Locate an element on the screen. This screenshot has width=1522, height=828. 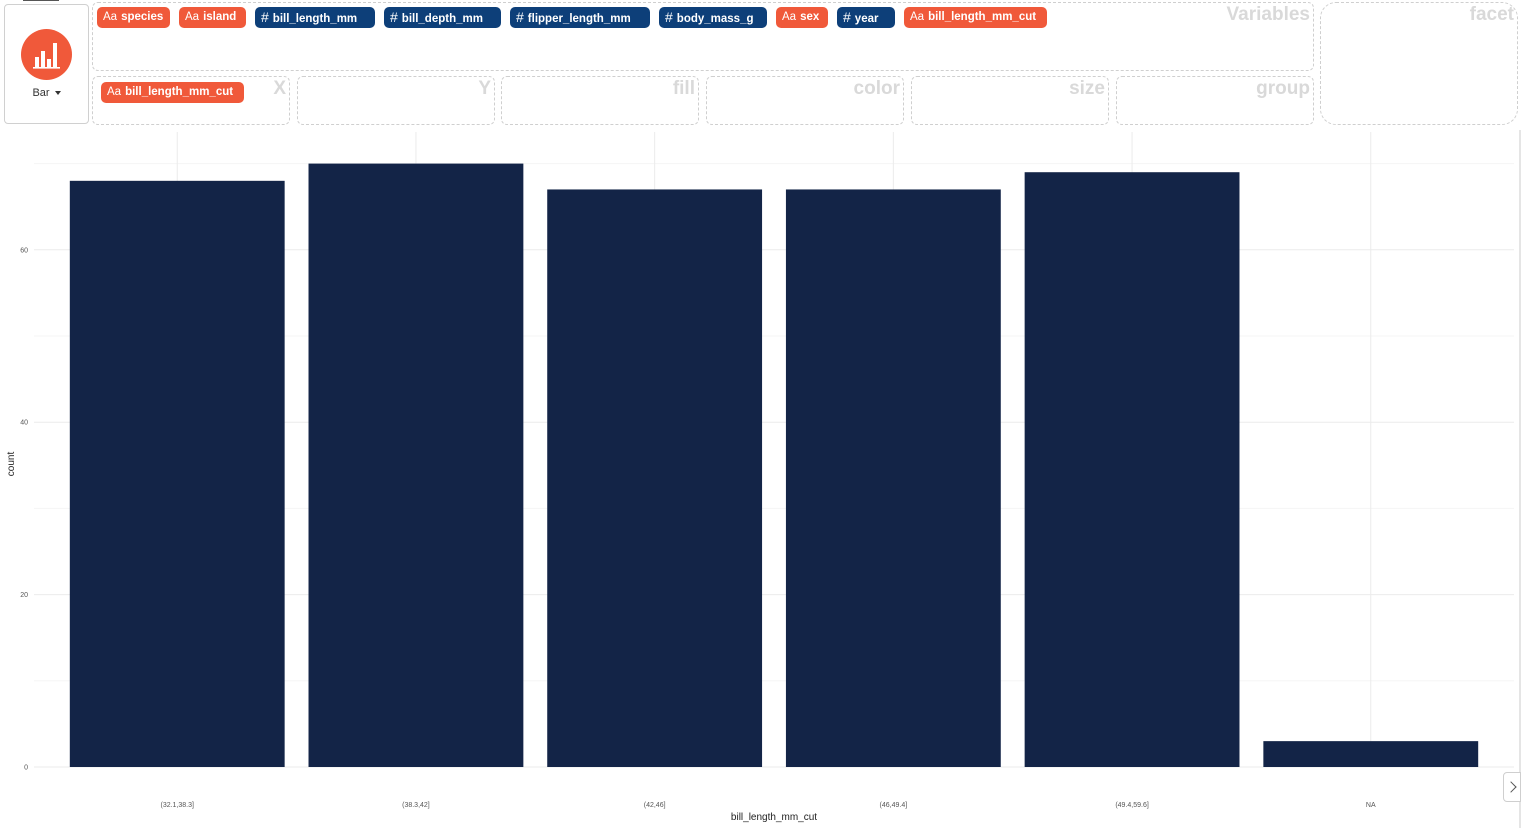
dropzone-label-x: X is located at coordinates (279, 88).